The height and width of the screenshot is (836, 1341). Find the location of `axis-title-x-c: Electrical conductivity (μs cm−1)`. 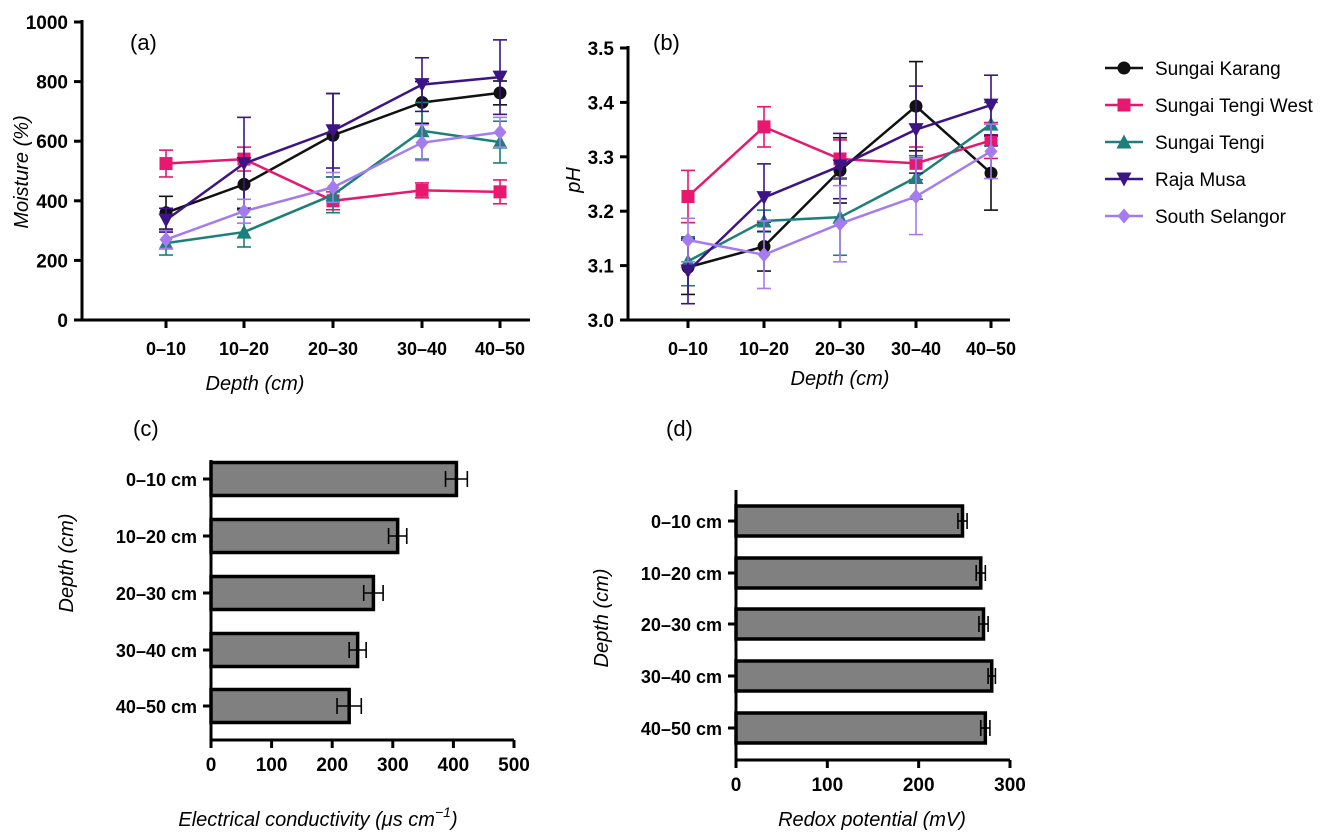

axis-title-x-c: Electrical conductivity (μs cm−1) is located at coordinates (317, 817).